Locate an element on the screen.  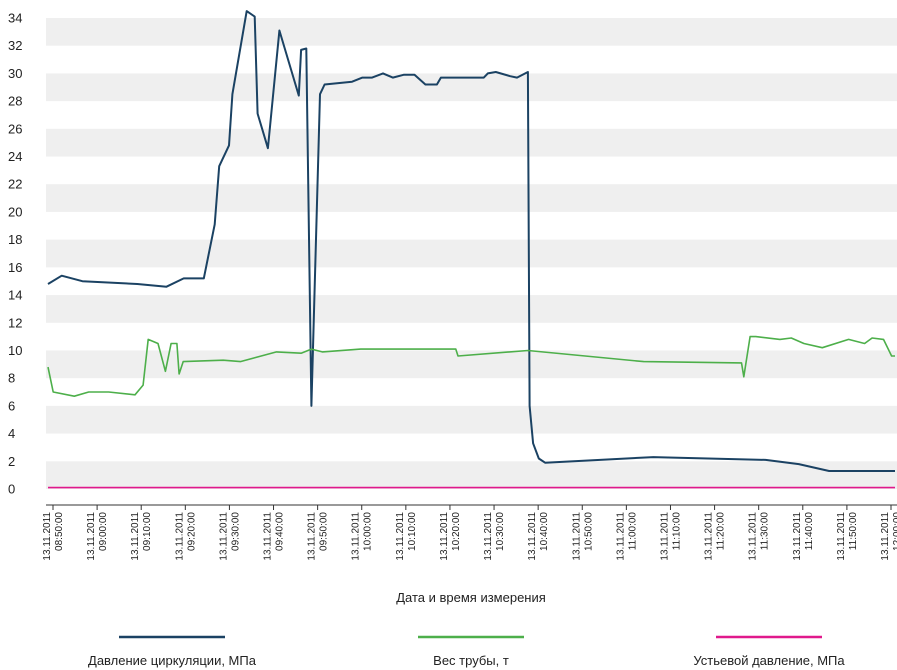
x-tick-time: 10:50:00 is located at coordinates (588, 531).